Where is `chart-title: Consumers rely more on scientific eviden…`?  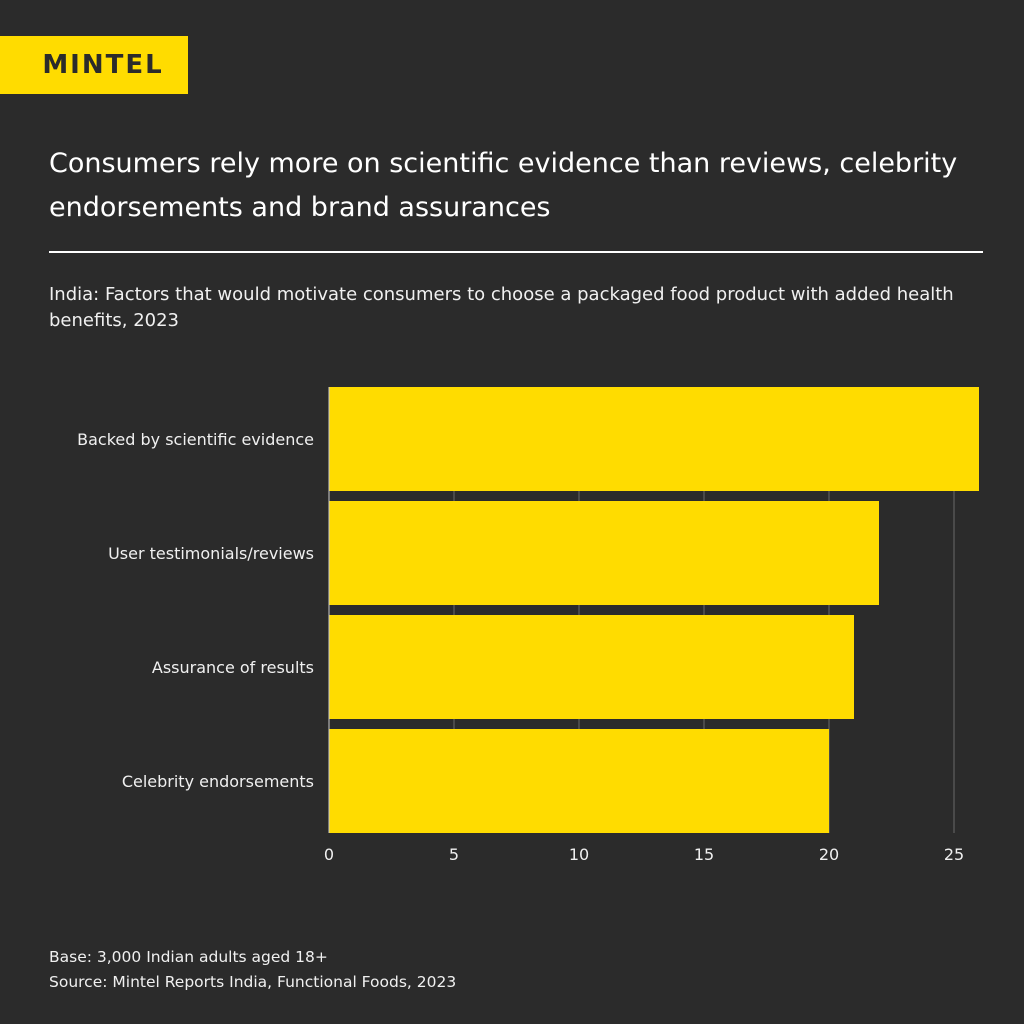 chart-title: Consumers rely more on scientific eviden… is located at coordinates (503, 185).